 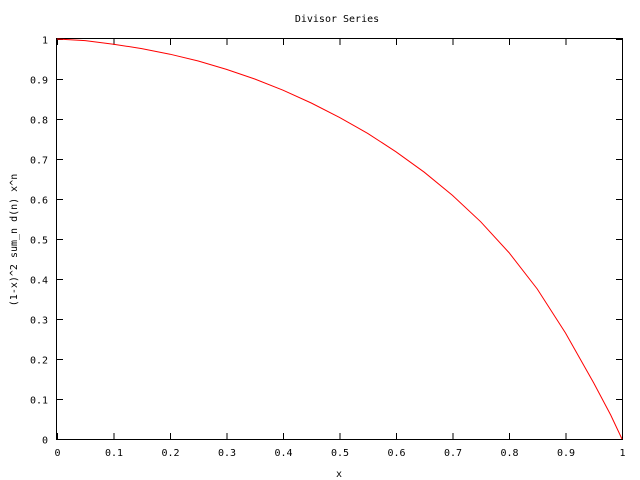 I want to click on x-axis-label: x, so click(x=339, y=474).